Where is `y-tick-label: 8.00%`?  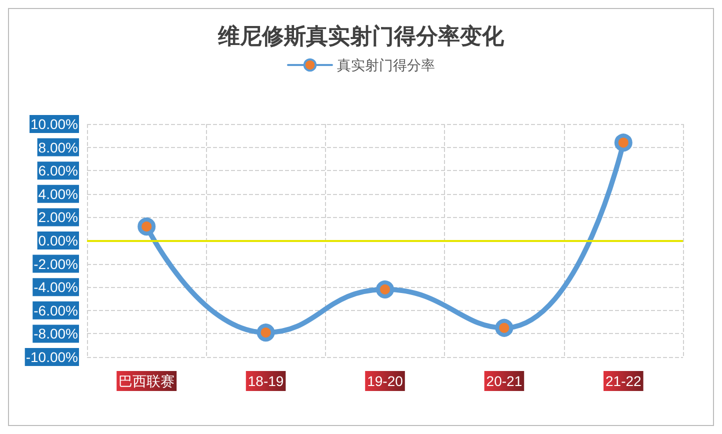 y-tick-label: 8.00% is located at coordinates (58, 147).